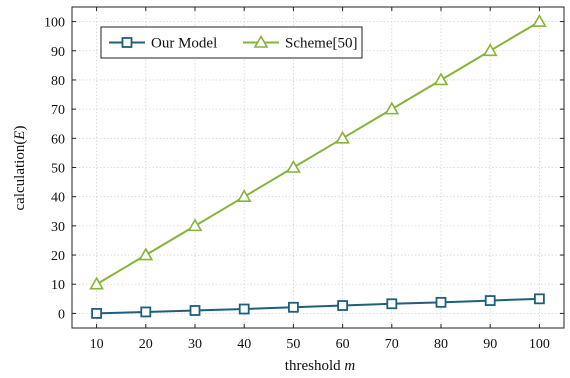 The image size is (570, 378). I want to click on x-tick-label: 60, so click(343, 344).